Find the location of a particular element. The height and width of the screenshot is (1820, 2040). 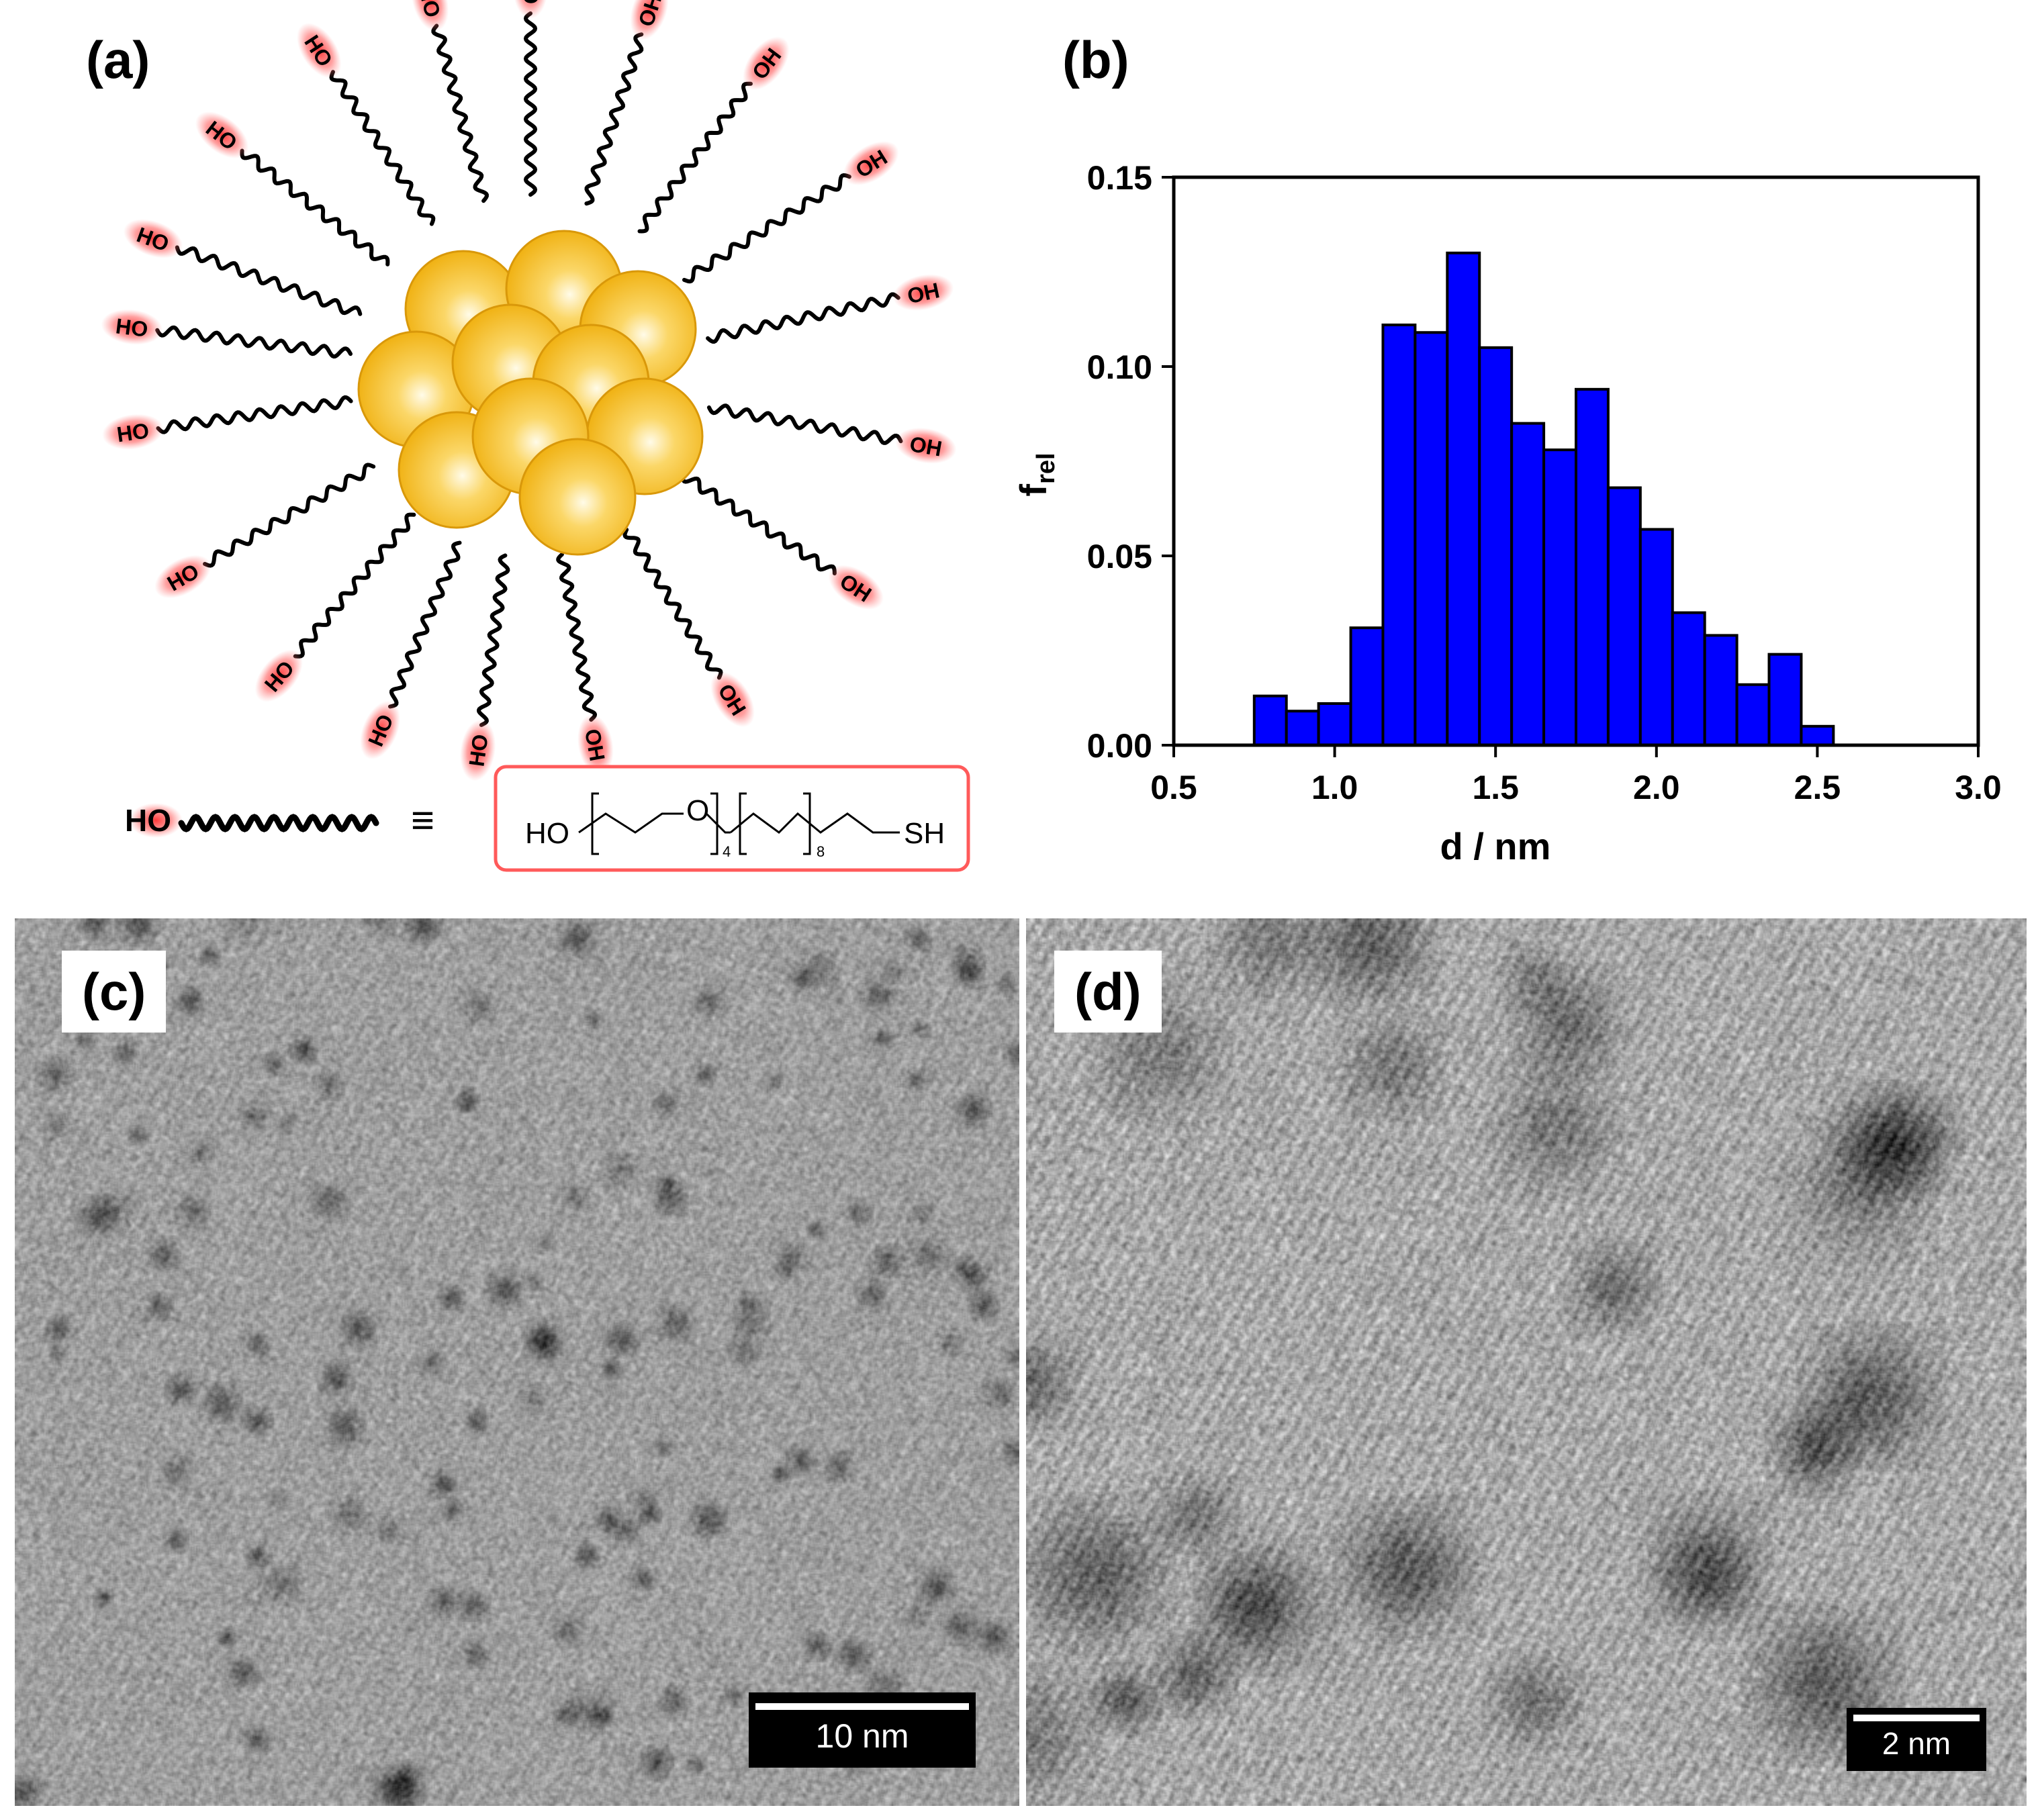

y-axis-label: frel is located at coordinates (1036, 474).